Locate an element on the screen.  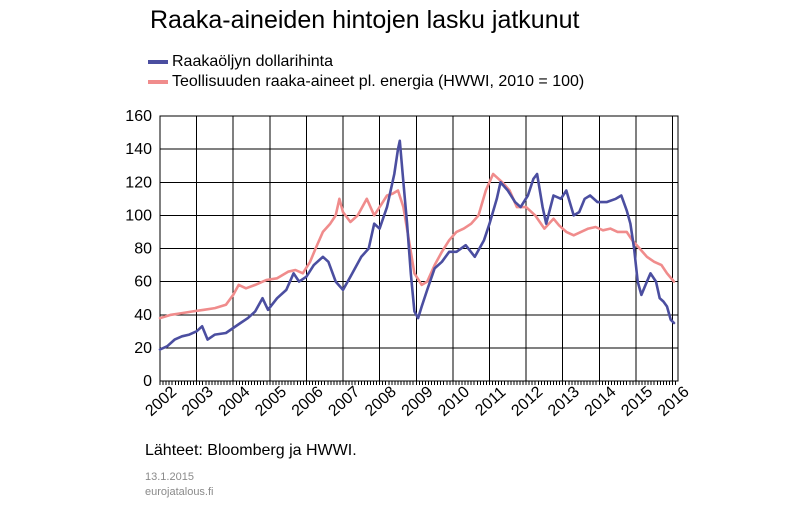
site-name: eurojatalous.fi is located at coordinates (179, 492).